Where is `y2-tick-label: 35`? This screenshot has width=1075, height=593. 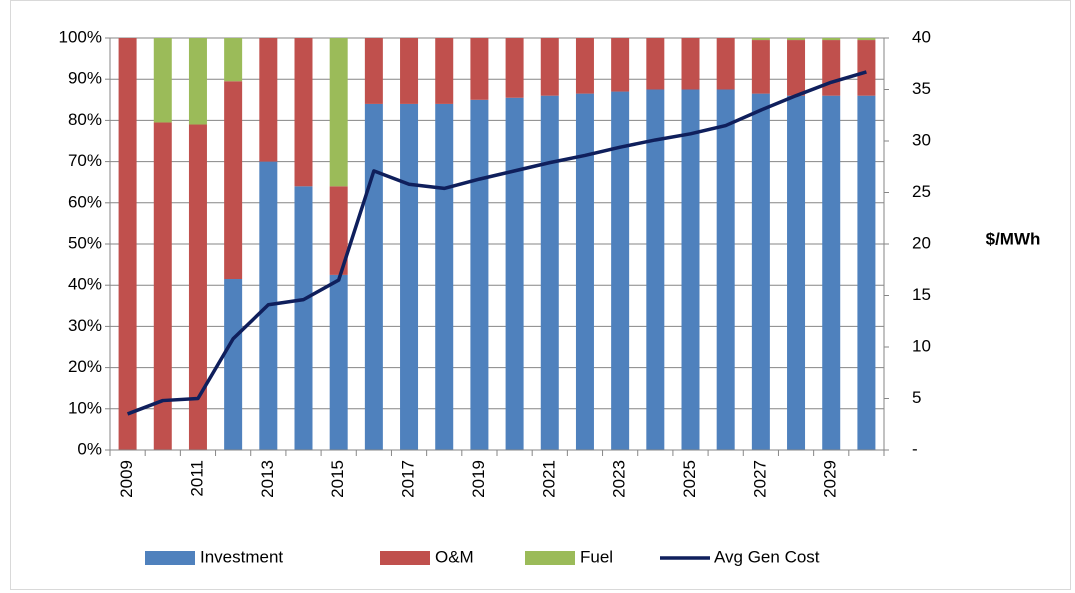
y2-tick-label: 35 is located at coordinates (921, 88).